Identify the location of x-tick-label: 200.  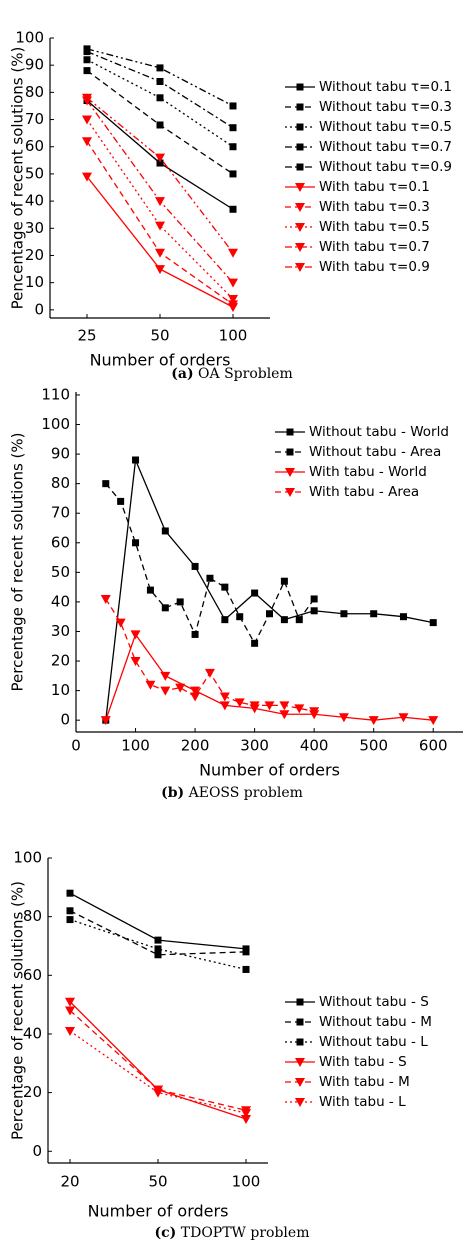
(195, 746).